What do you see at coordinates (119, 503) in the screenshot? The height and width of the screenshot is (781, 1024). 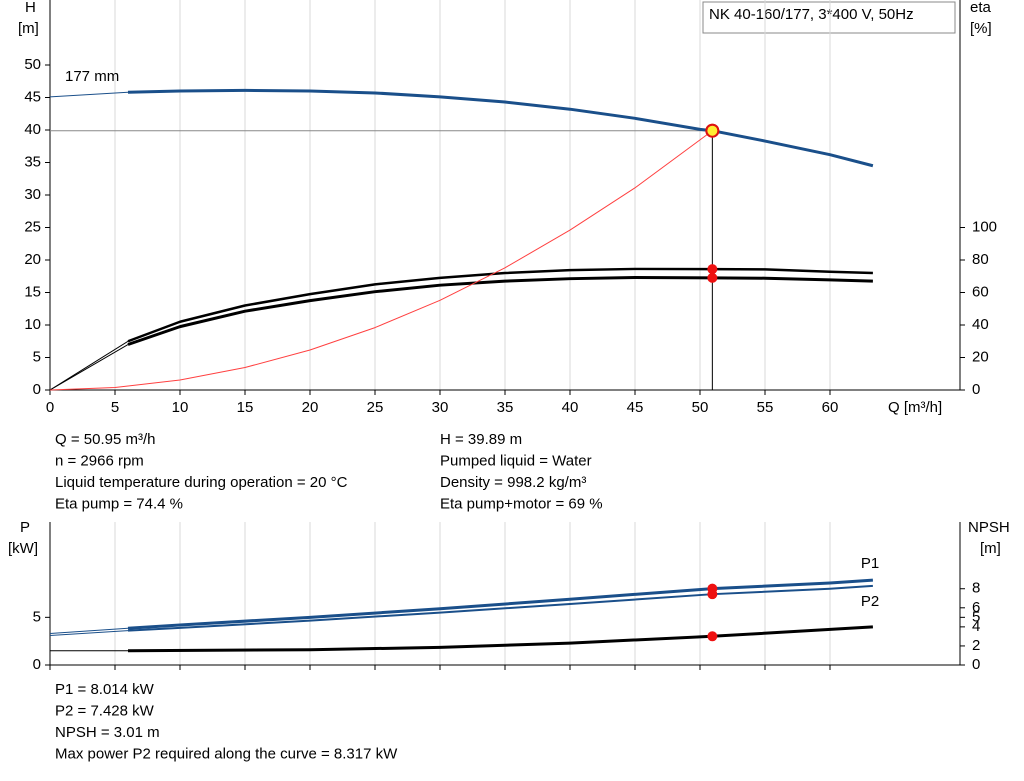 I see `info-line: Eta pump = 74.4 %` at bounding box center [119, 503].